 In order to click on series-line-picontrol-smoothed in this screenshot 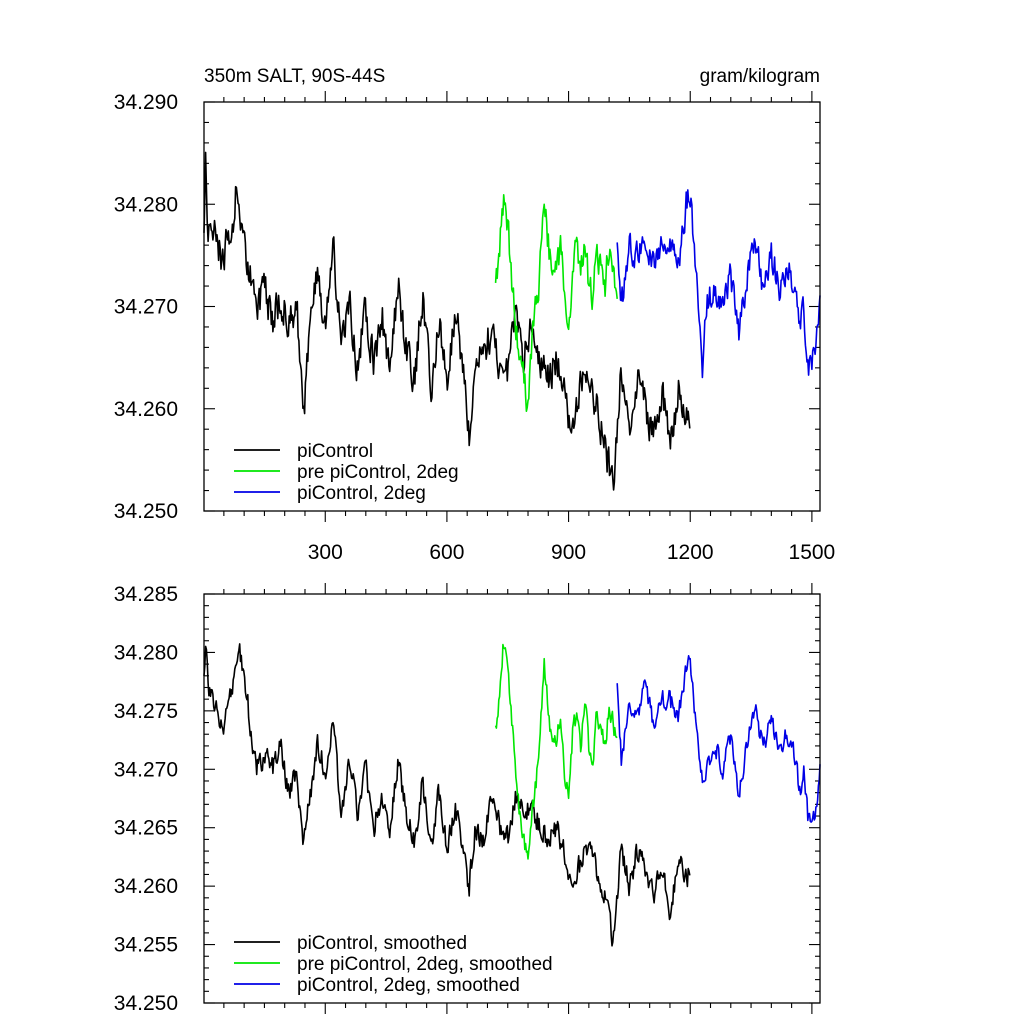, I will do `click(447, 795)`.